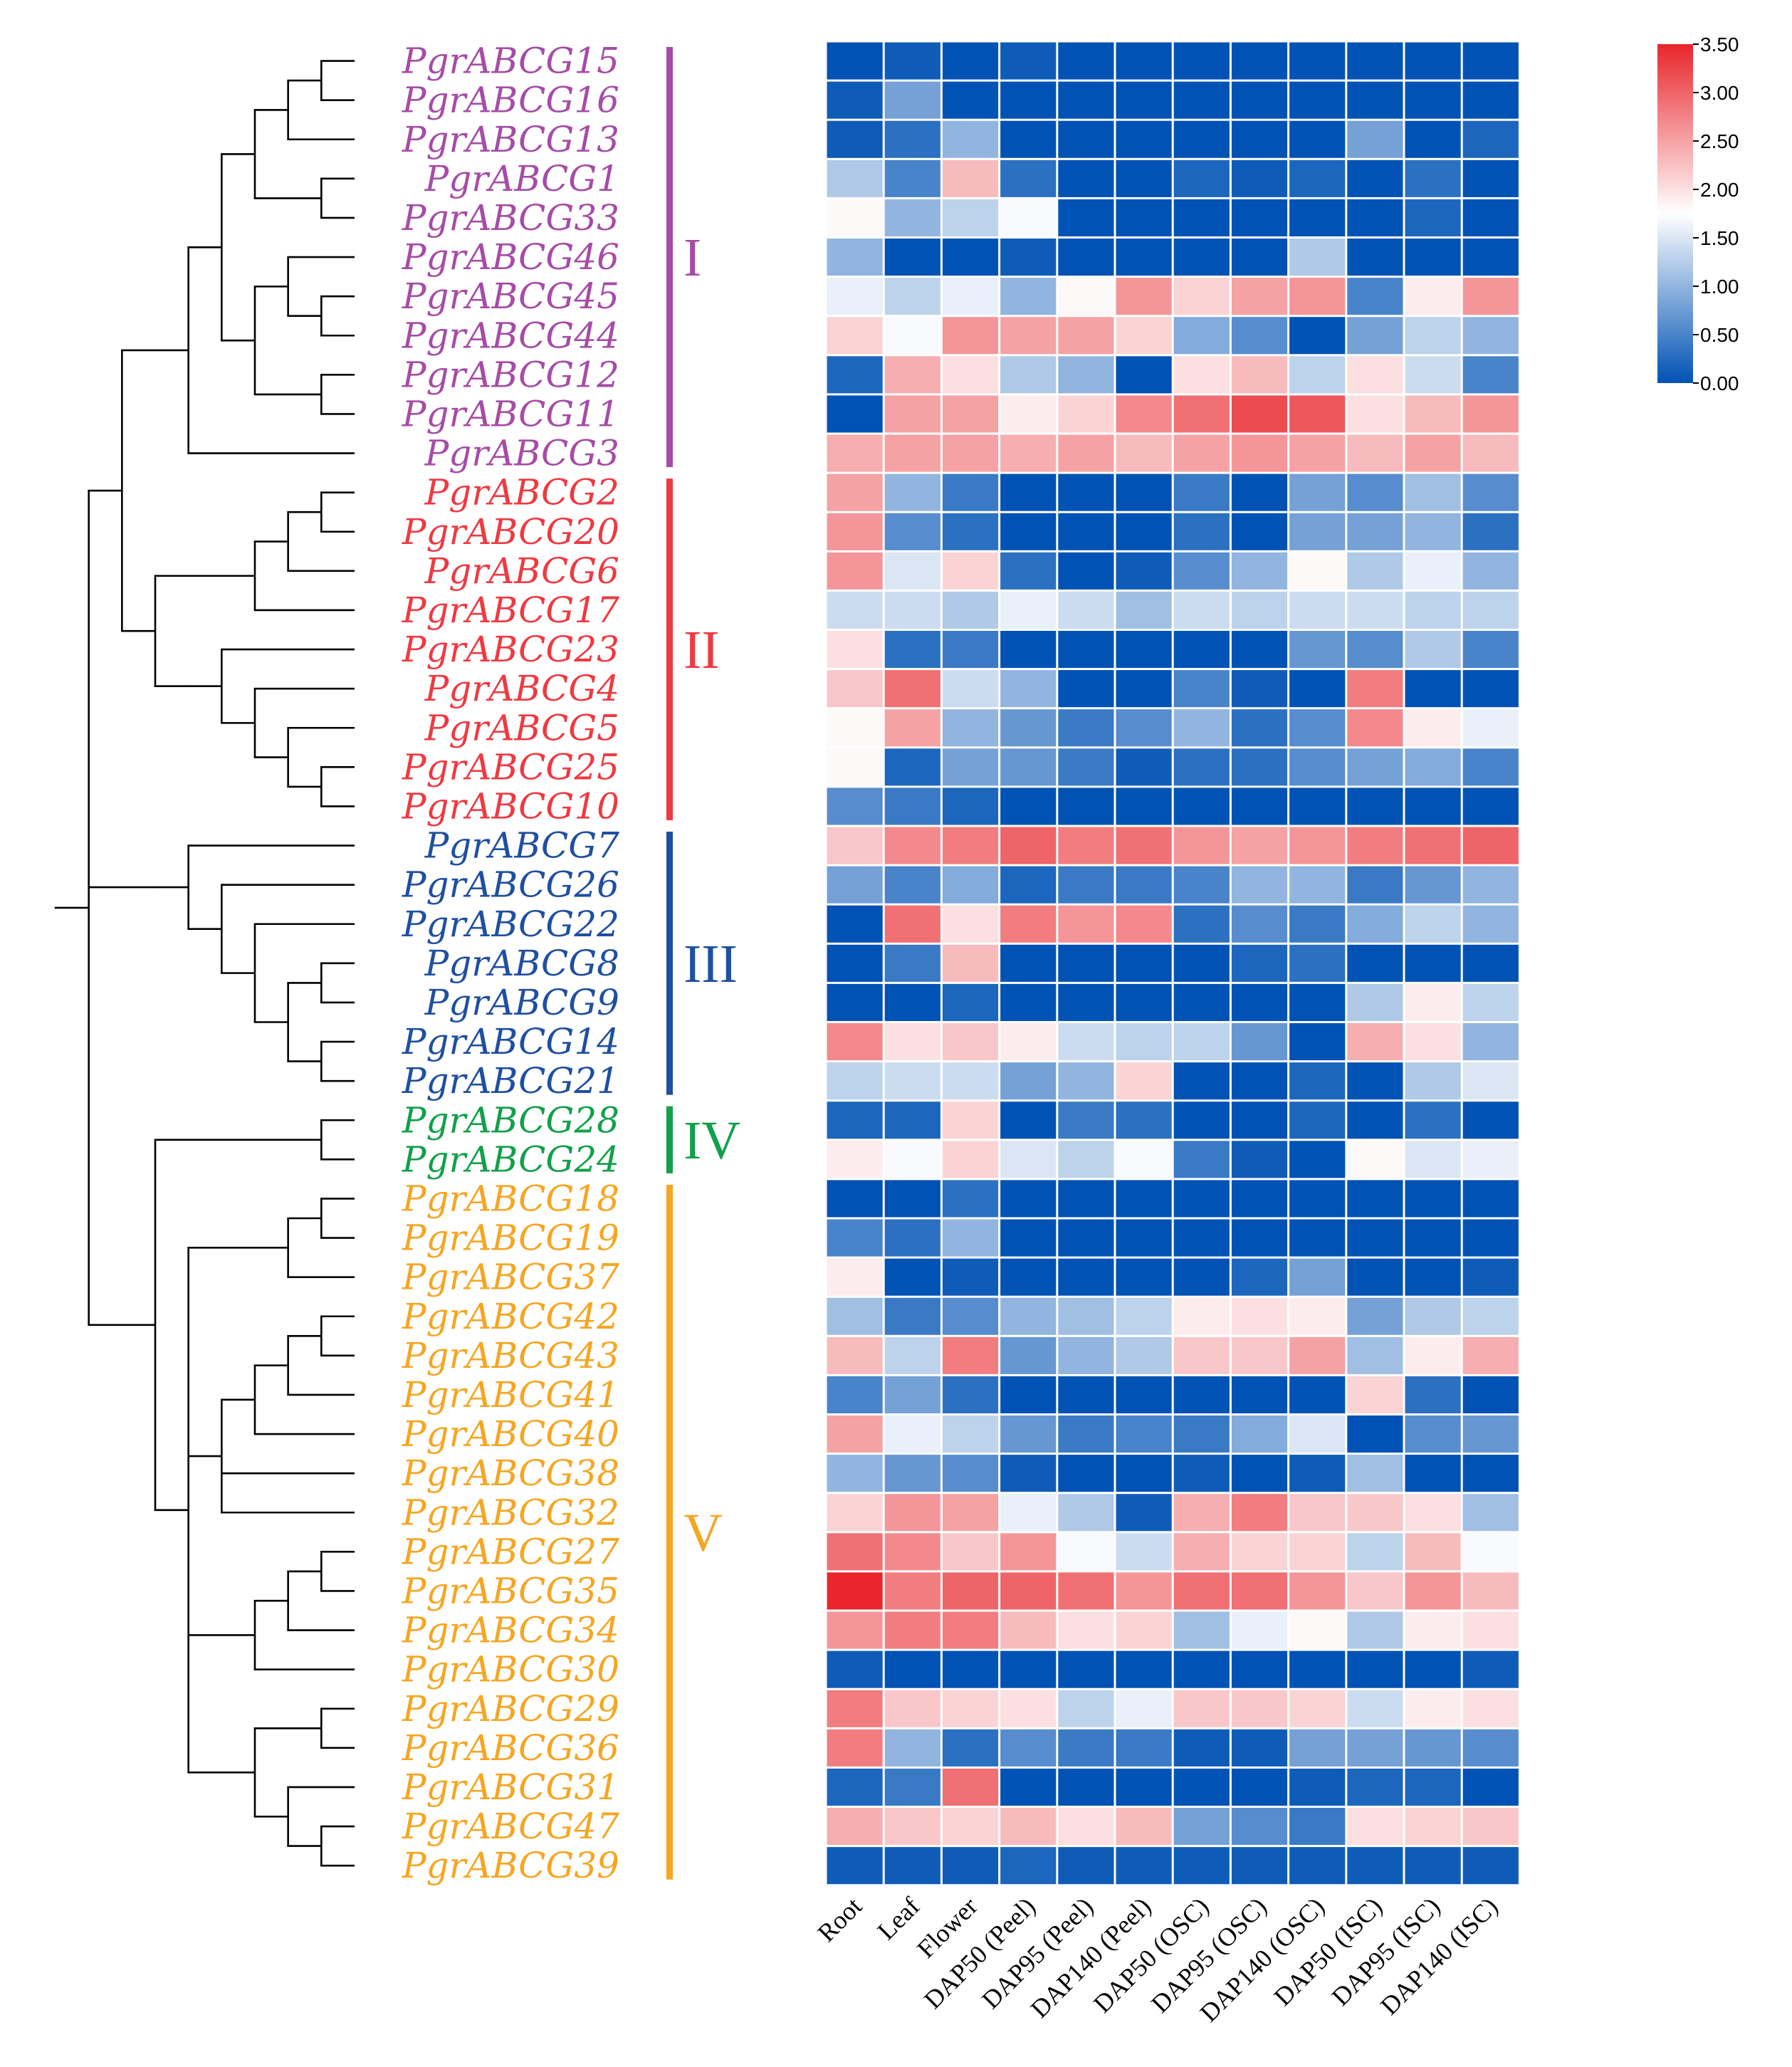 This screenshot has width=1792, height=2067. I want to click on clade-bar, so click(669, 1139).